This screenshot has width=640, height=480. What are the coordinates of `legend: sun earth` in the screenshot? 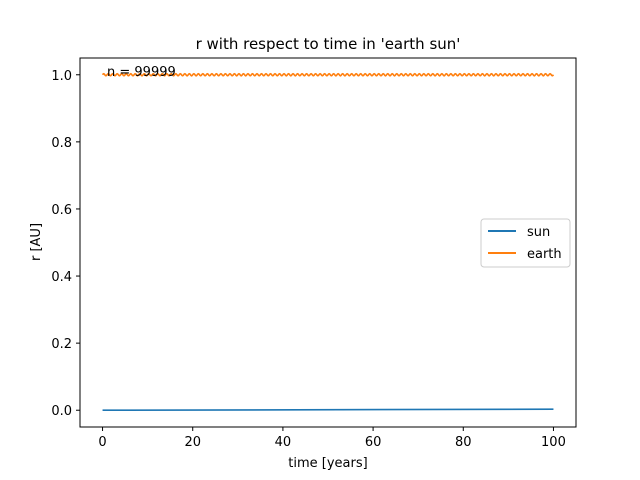 It's located at (525, 243).